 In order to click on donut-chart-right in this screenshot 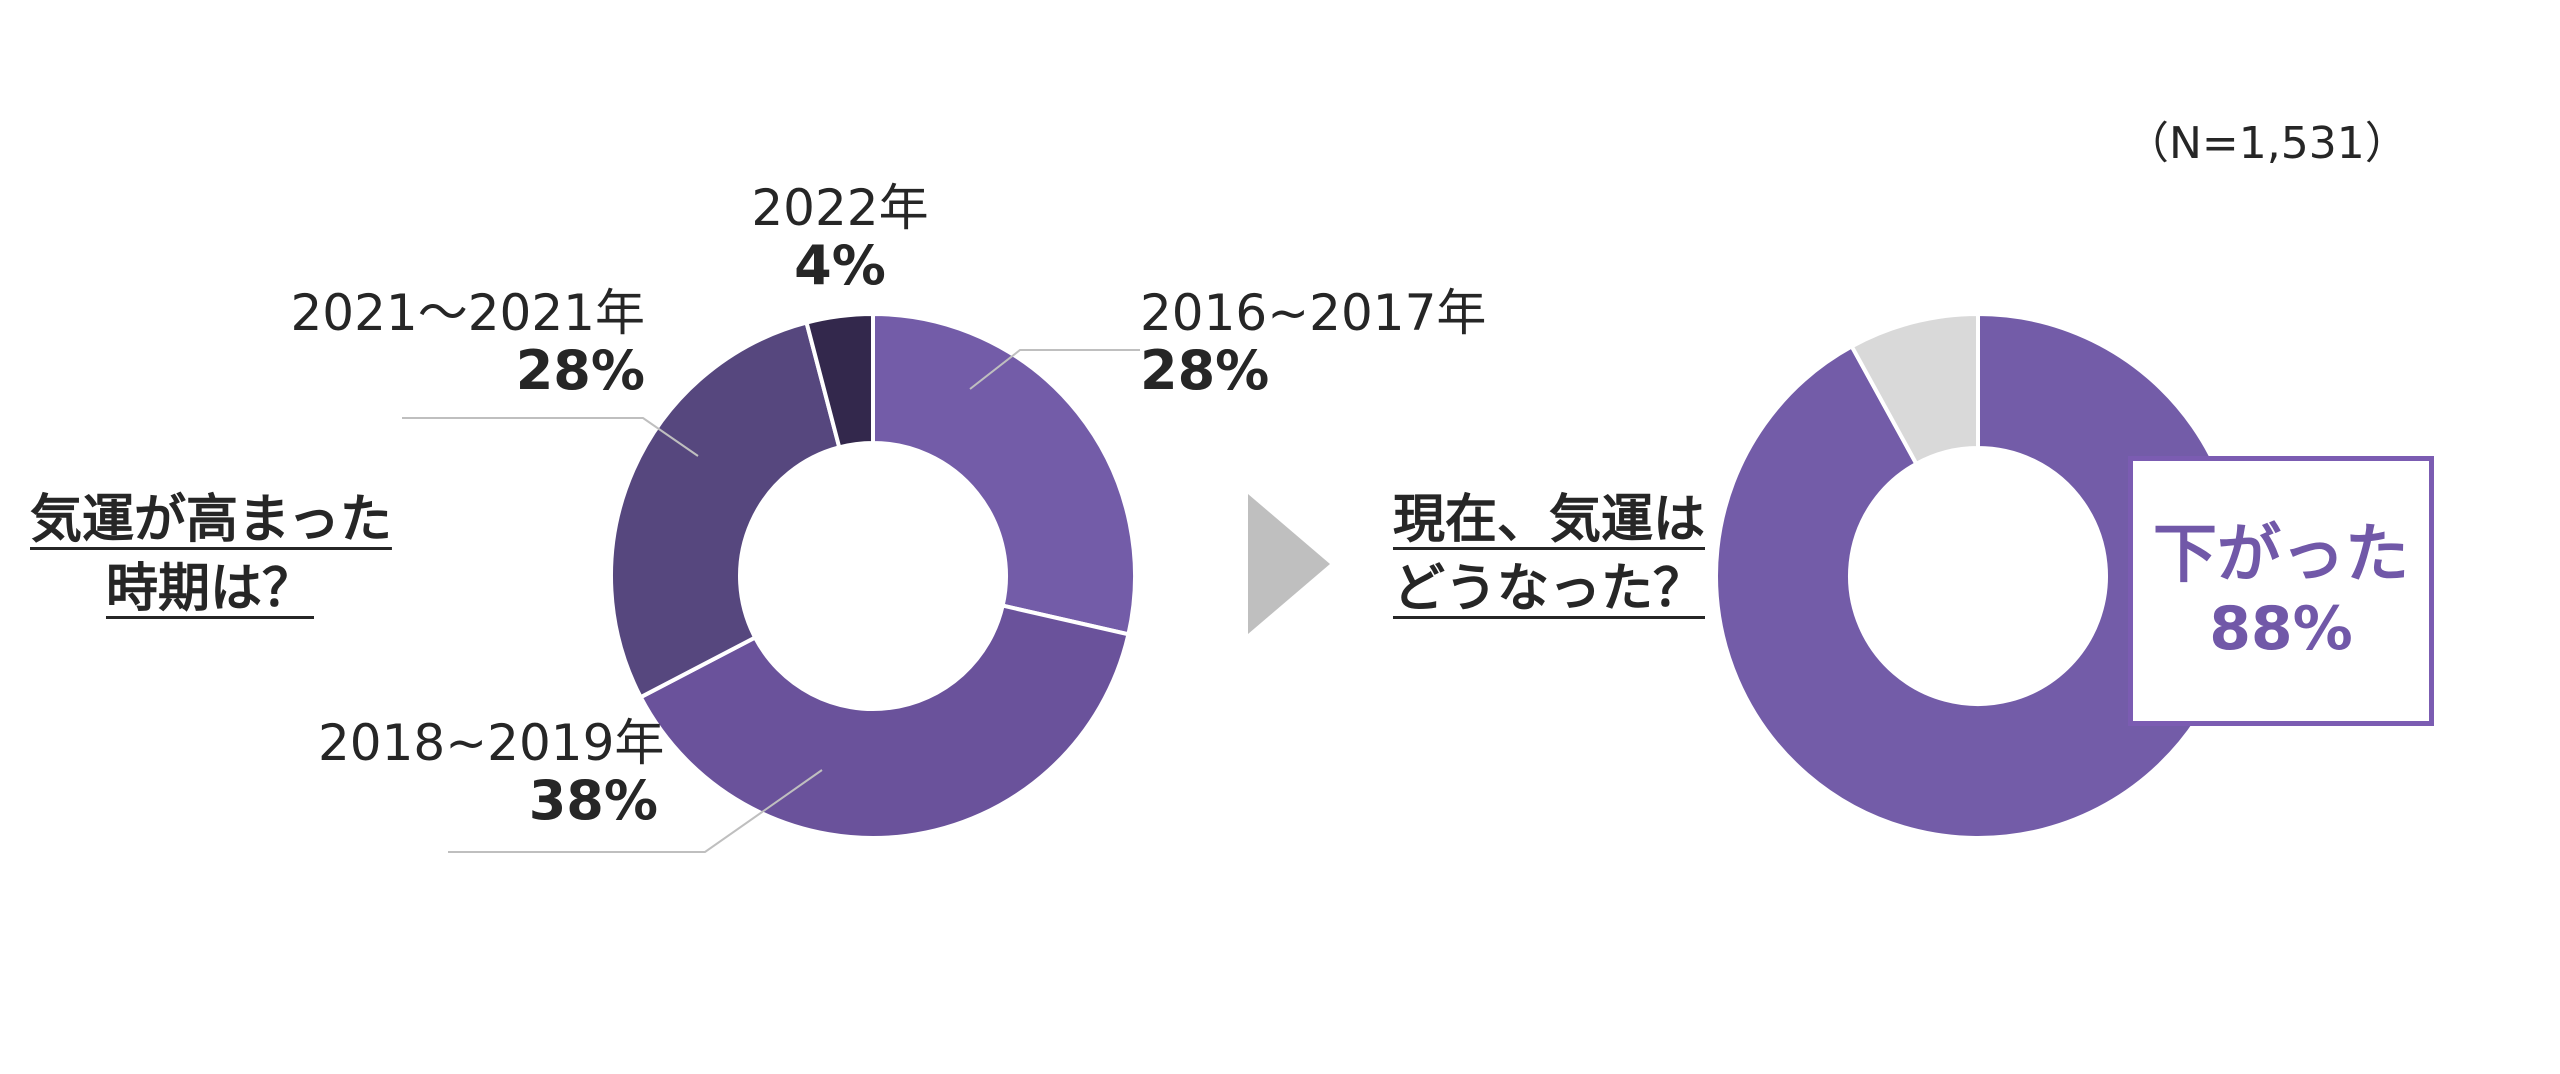, I will do `click(1978, 575)`.